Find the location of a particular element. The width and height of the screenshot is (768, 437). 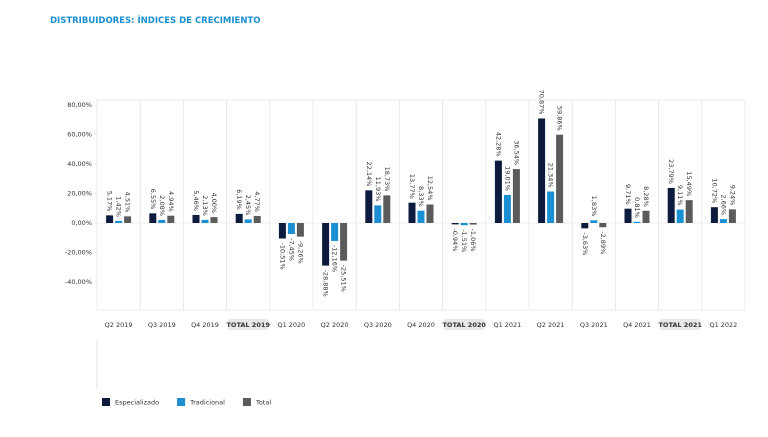

legend-label: Tradicional is located at coordinates (207, 403).